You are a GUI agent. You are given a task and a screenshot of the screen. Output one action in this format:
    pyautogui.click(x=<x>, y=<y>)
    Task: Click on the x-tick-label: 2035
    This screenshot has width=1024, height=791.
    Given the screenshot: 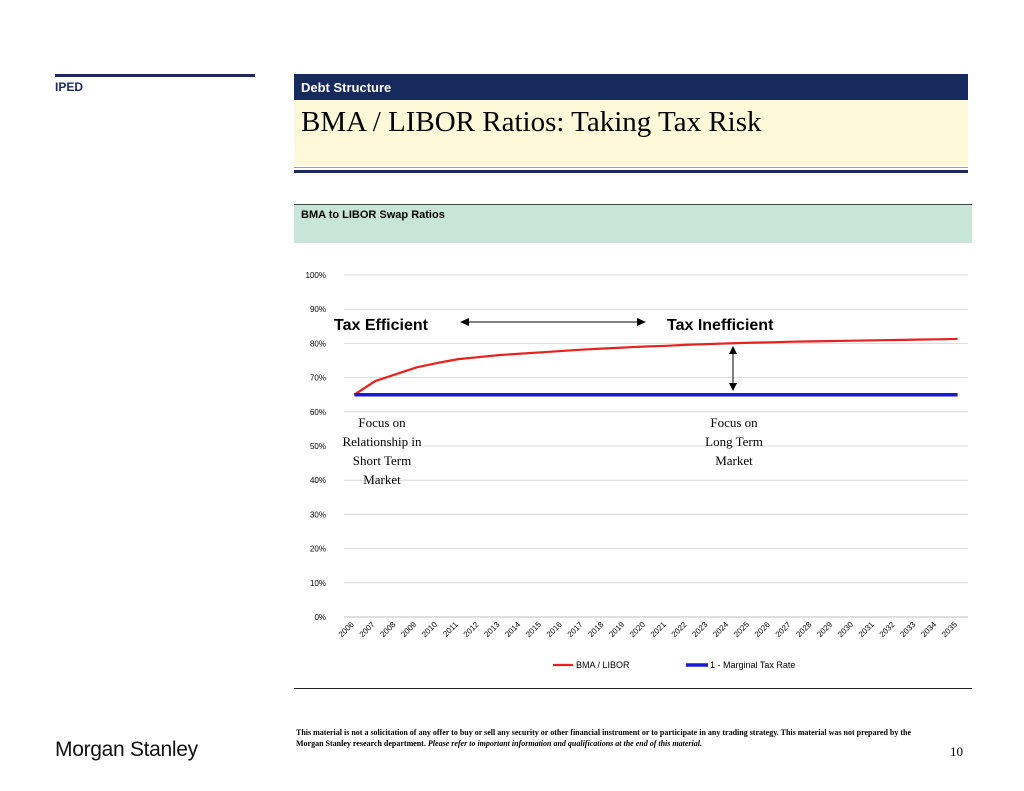 What is the action you would take?
    pyautogui.click(x=949, y=629)
    